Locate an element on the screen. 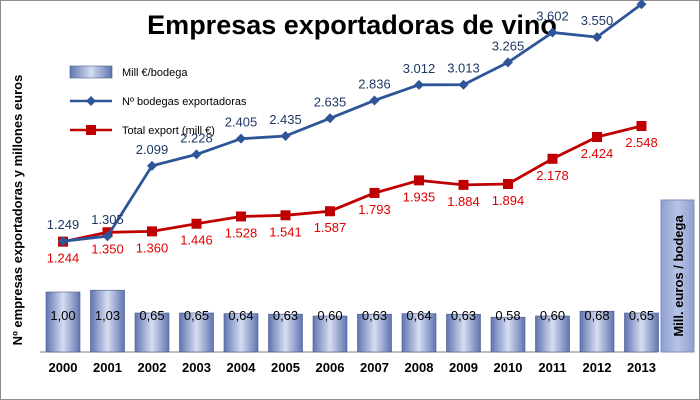 Image resolution: width=700 pixels, height=400 pixels. bodegas-data-label: 2.405 is located at coordinates (241, 122).